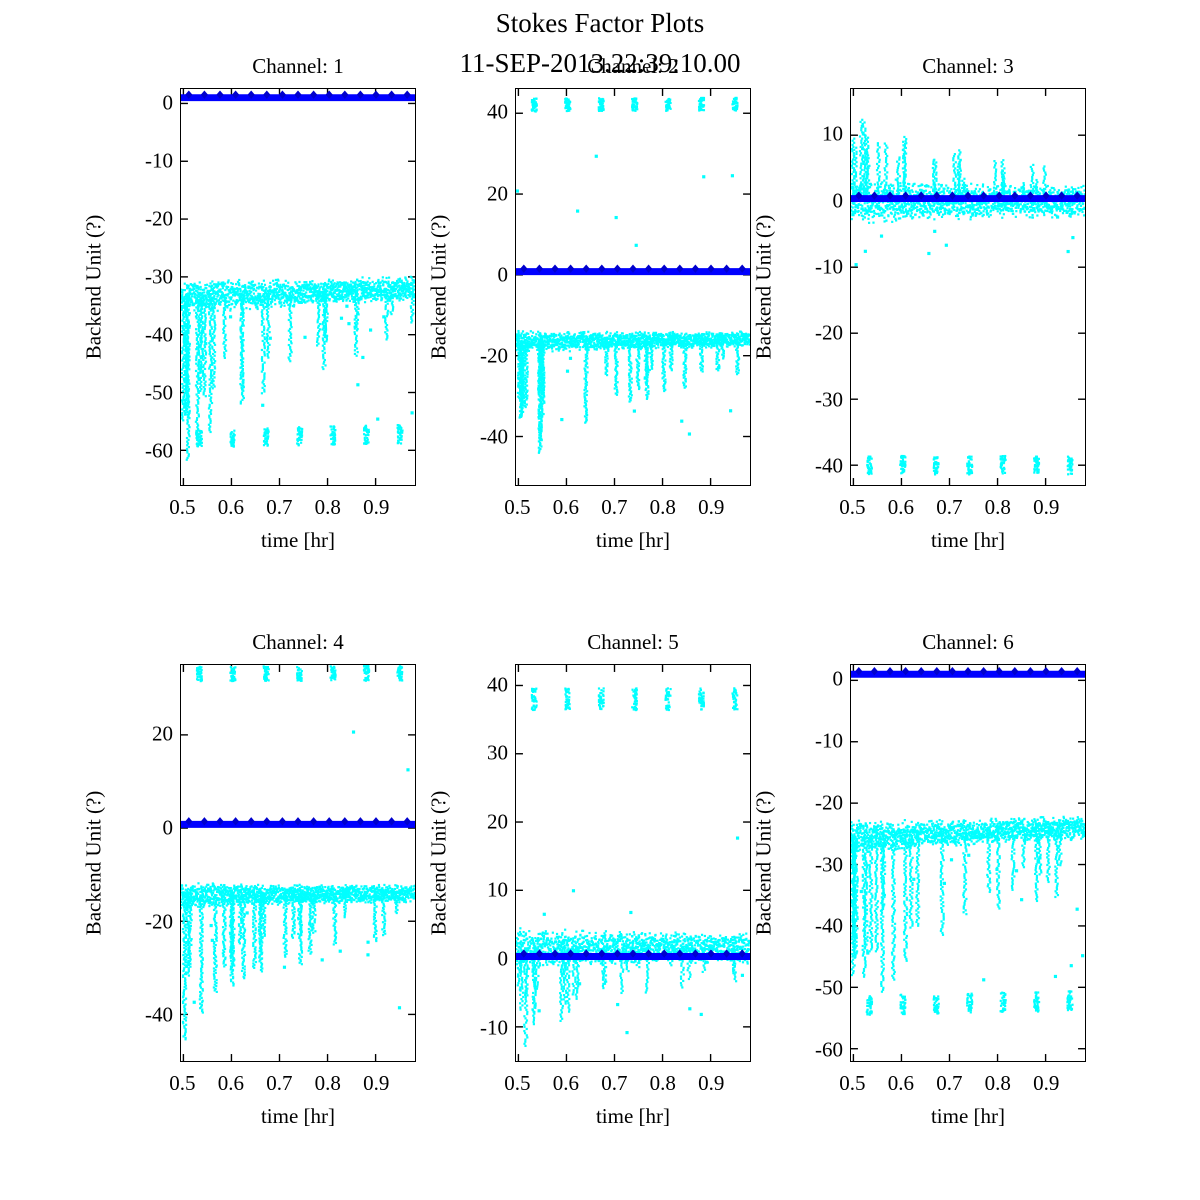  What do you see at coordinates (633, 66) in the screenshot?
I see `subplot-title: Channel: 2` at bounding box center [633, 66].